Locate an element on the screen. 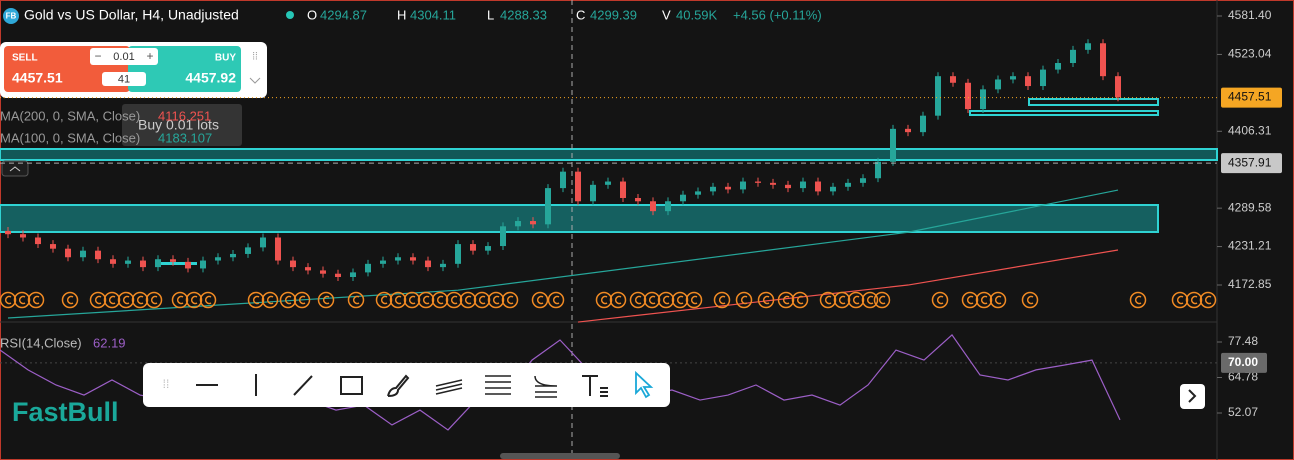 The image size is (1294, 460). zone-box is located at coordinates (579, 218).